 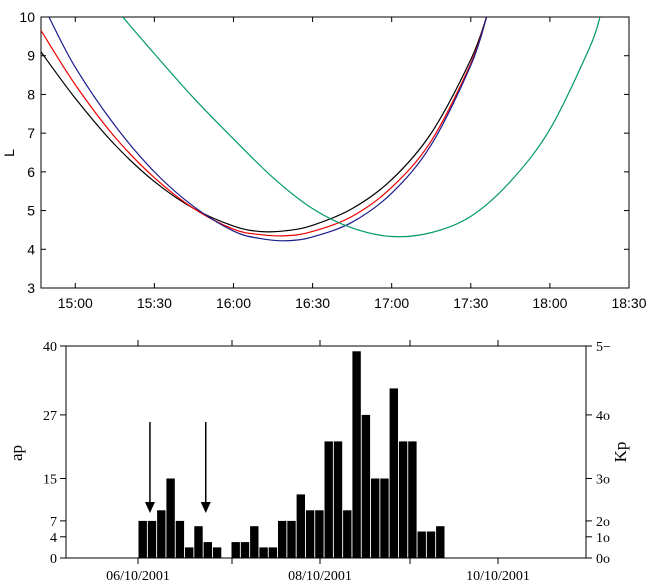 What do you see at coordinates (549, 303) in the screenshot?
I see `top-x-tick-label: 18:00` at bounding box center [549, 303].